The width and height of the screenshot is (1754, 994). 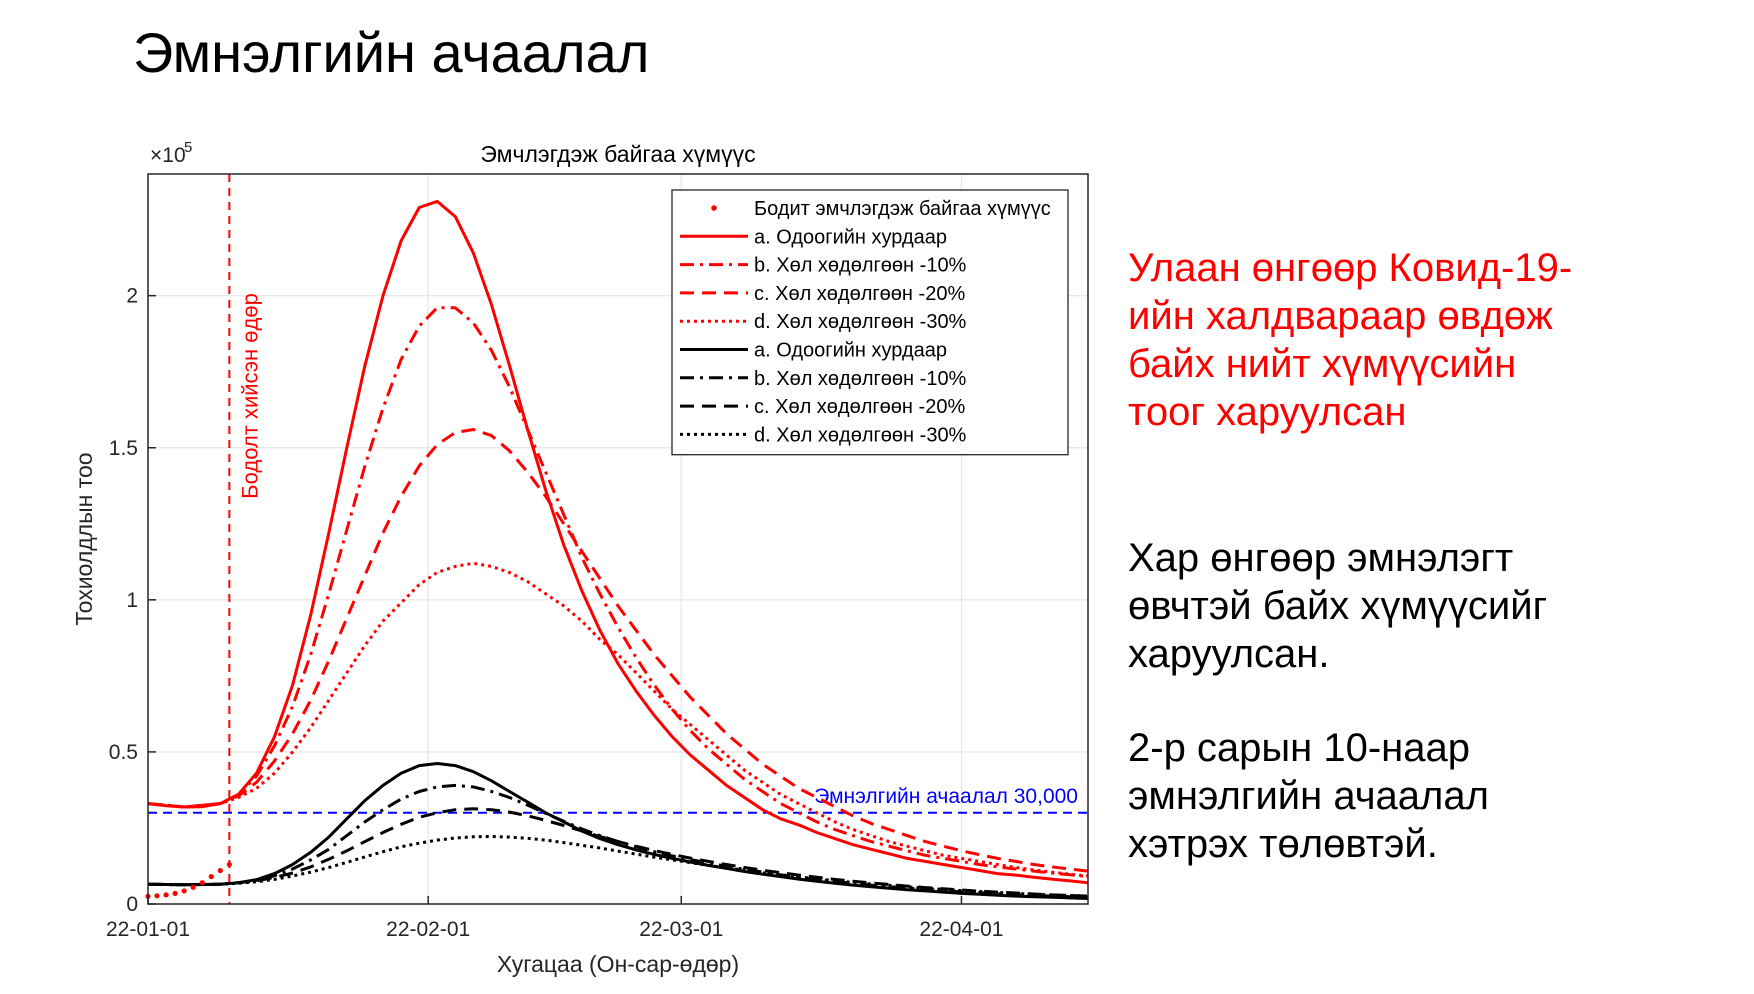 I want to click on slide-title: Эмнэлгийн ачаалал, so click(x=391, y=52).